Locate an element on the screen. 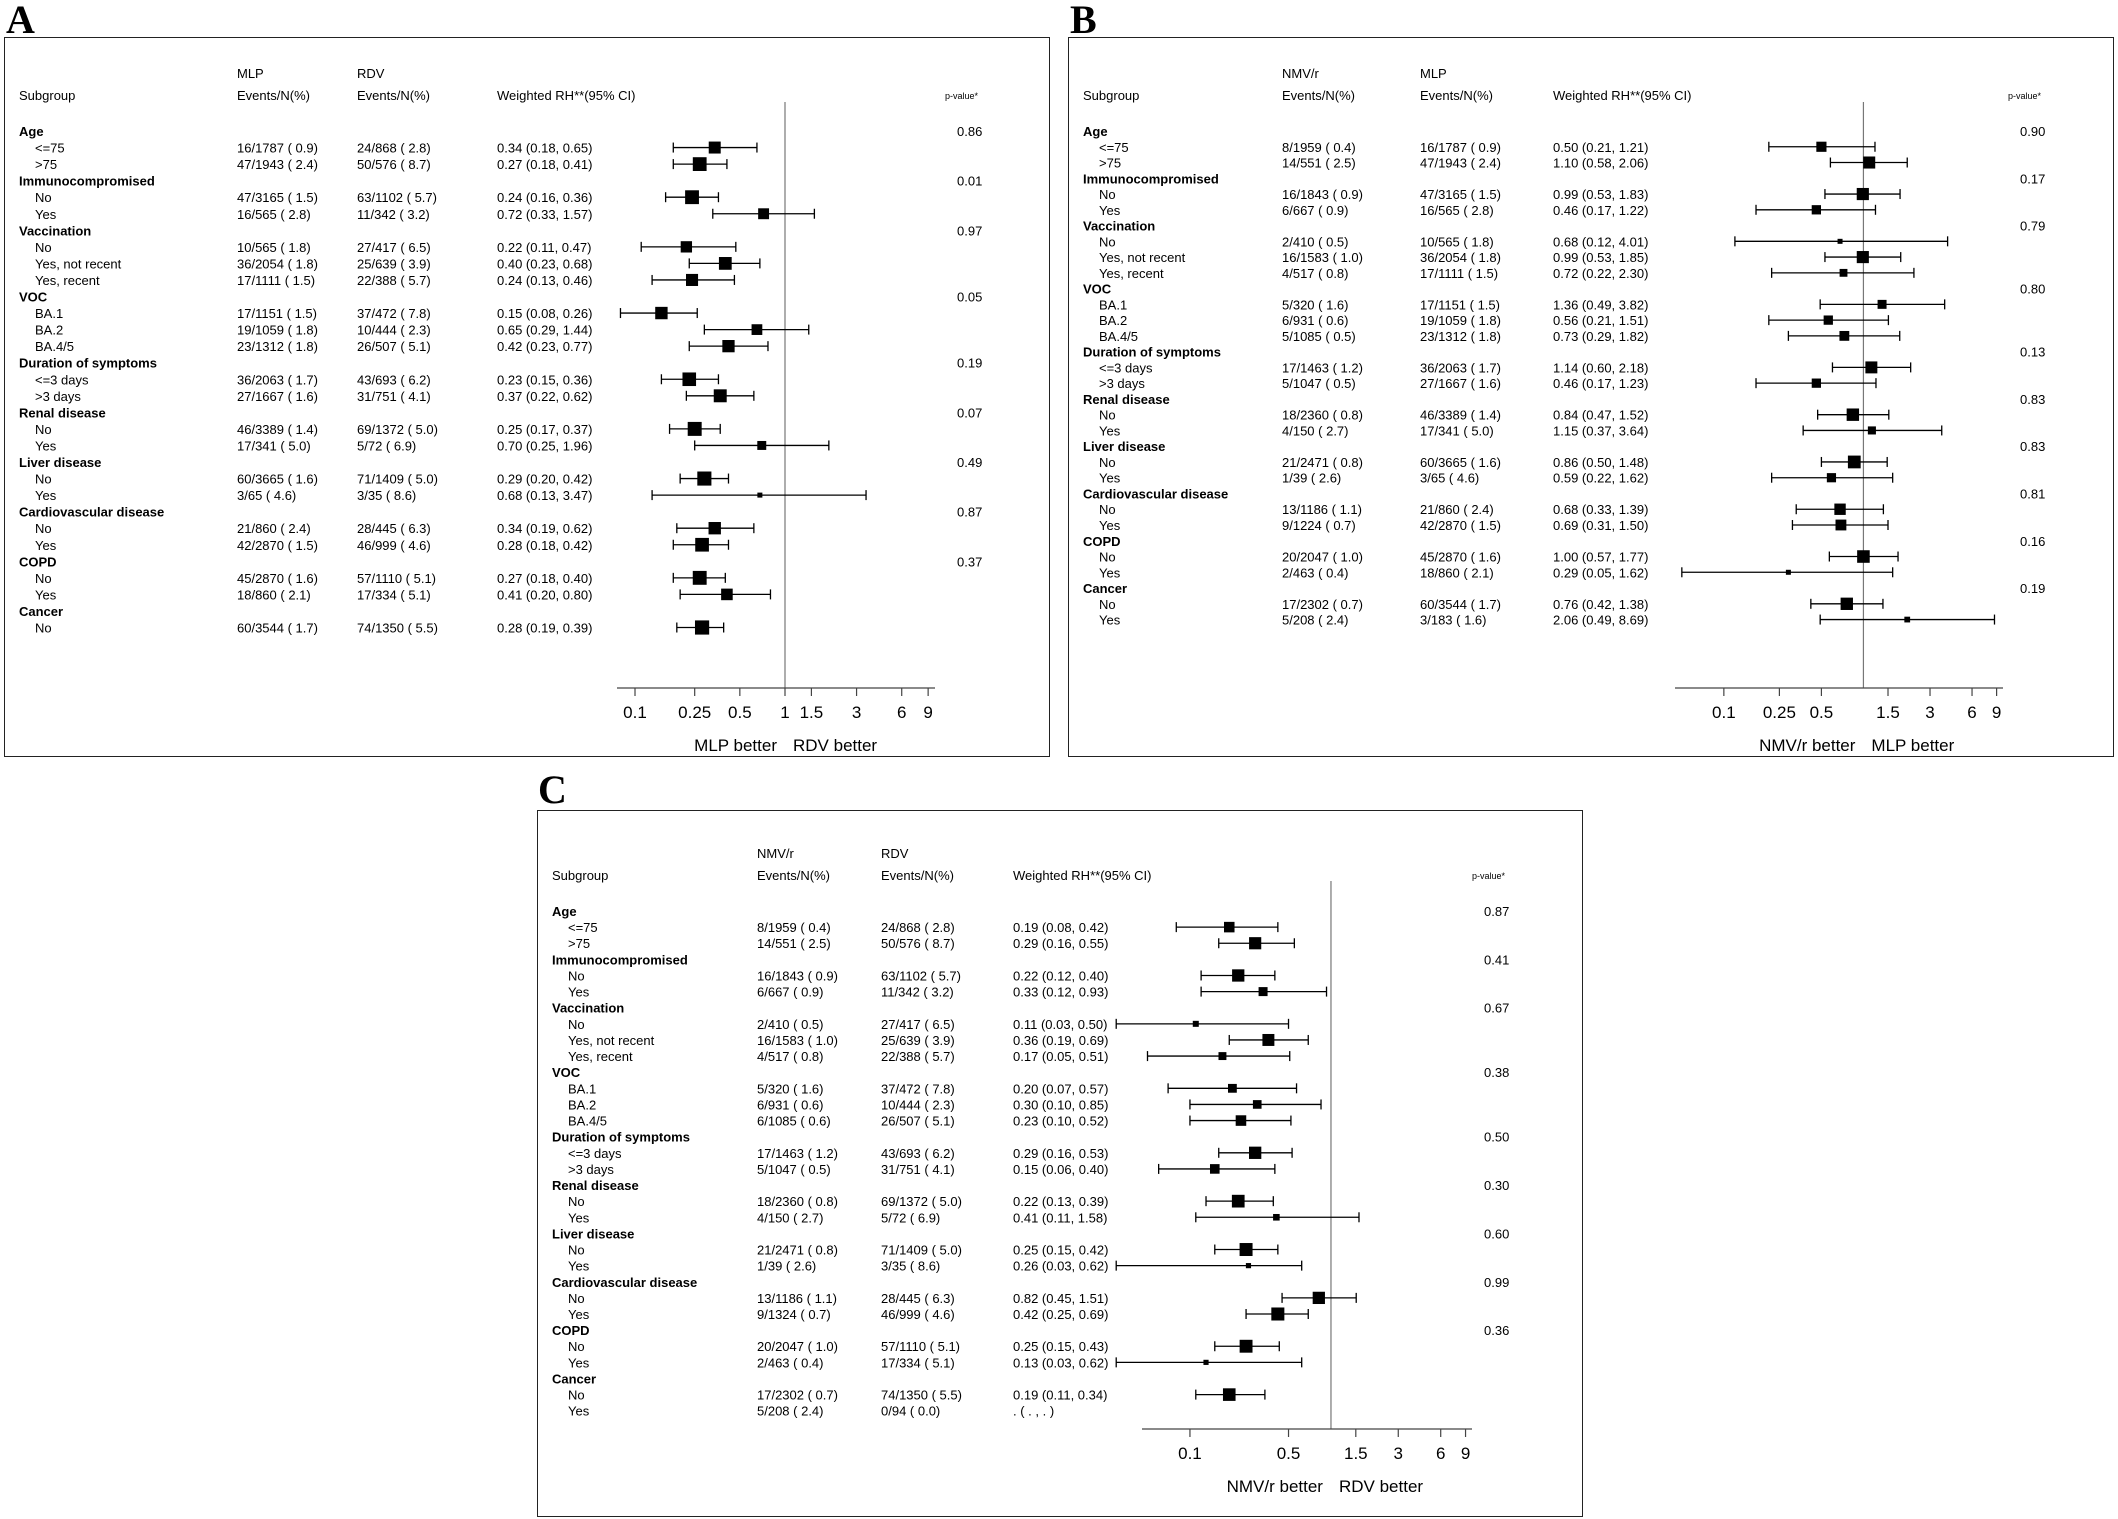 The height and width of the screenshot is (1519, 2118). events-group2: 0/94 ( 0.0) is located at coordinates (910, 1411).